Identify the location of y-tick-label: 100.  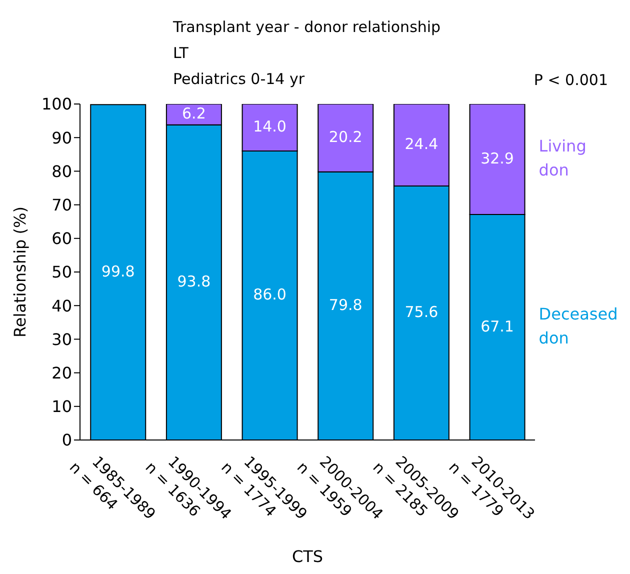
(56, 104).